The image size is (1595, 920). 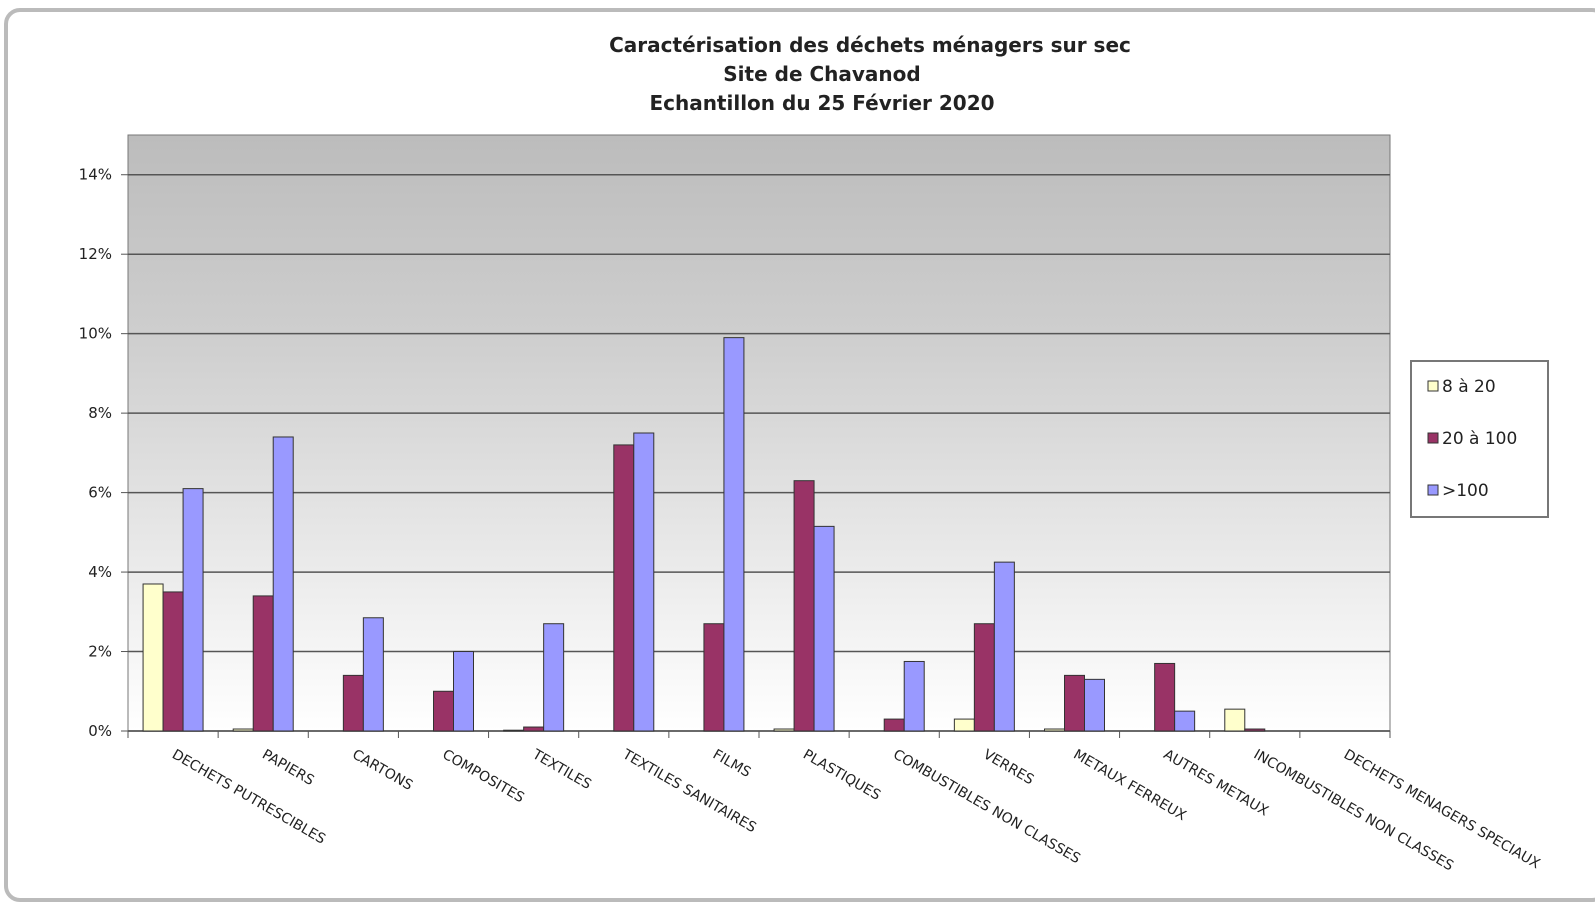 What do you see at coordinates (732, 764) in the screenshot?
I see `x-tick-label: FILMS` at bounding box center [732, 764].